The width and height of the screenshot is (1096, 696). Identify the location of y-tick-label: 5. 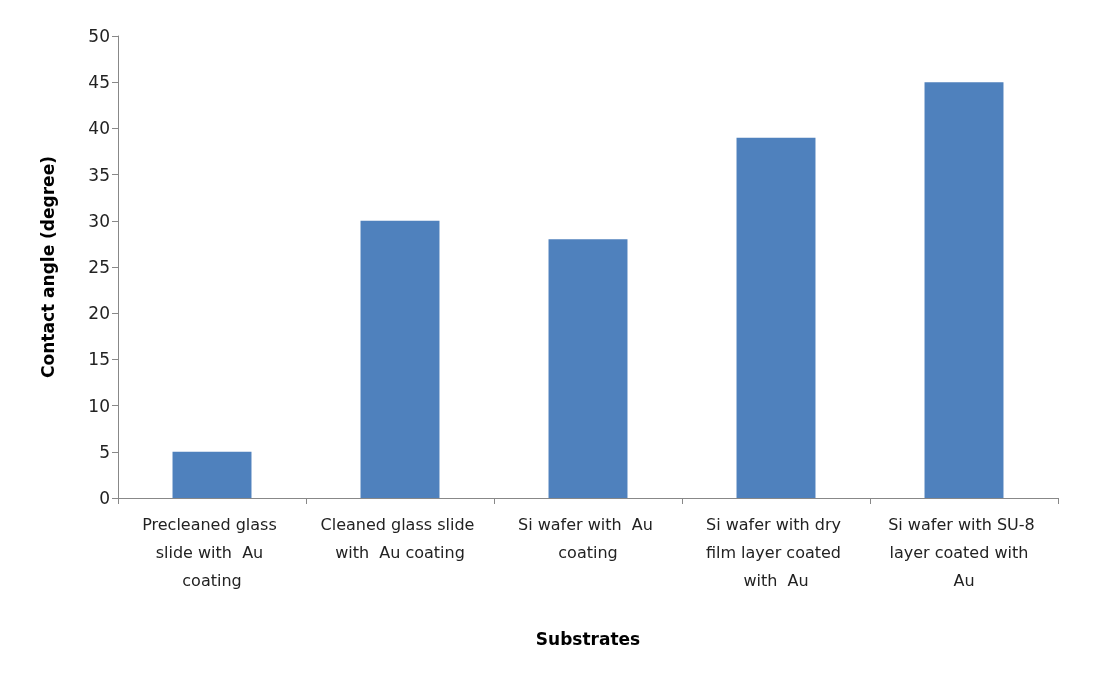
(104, 451).